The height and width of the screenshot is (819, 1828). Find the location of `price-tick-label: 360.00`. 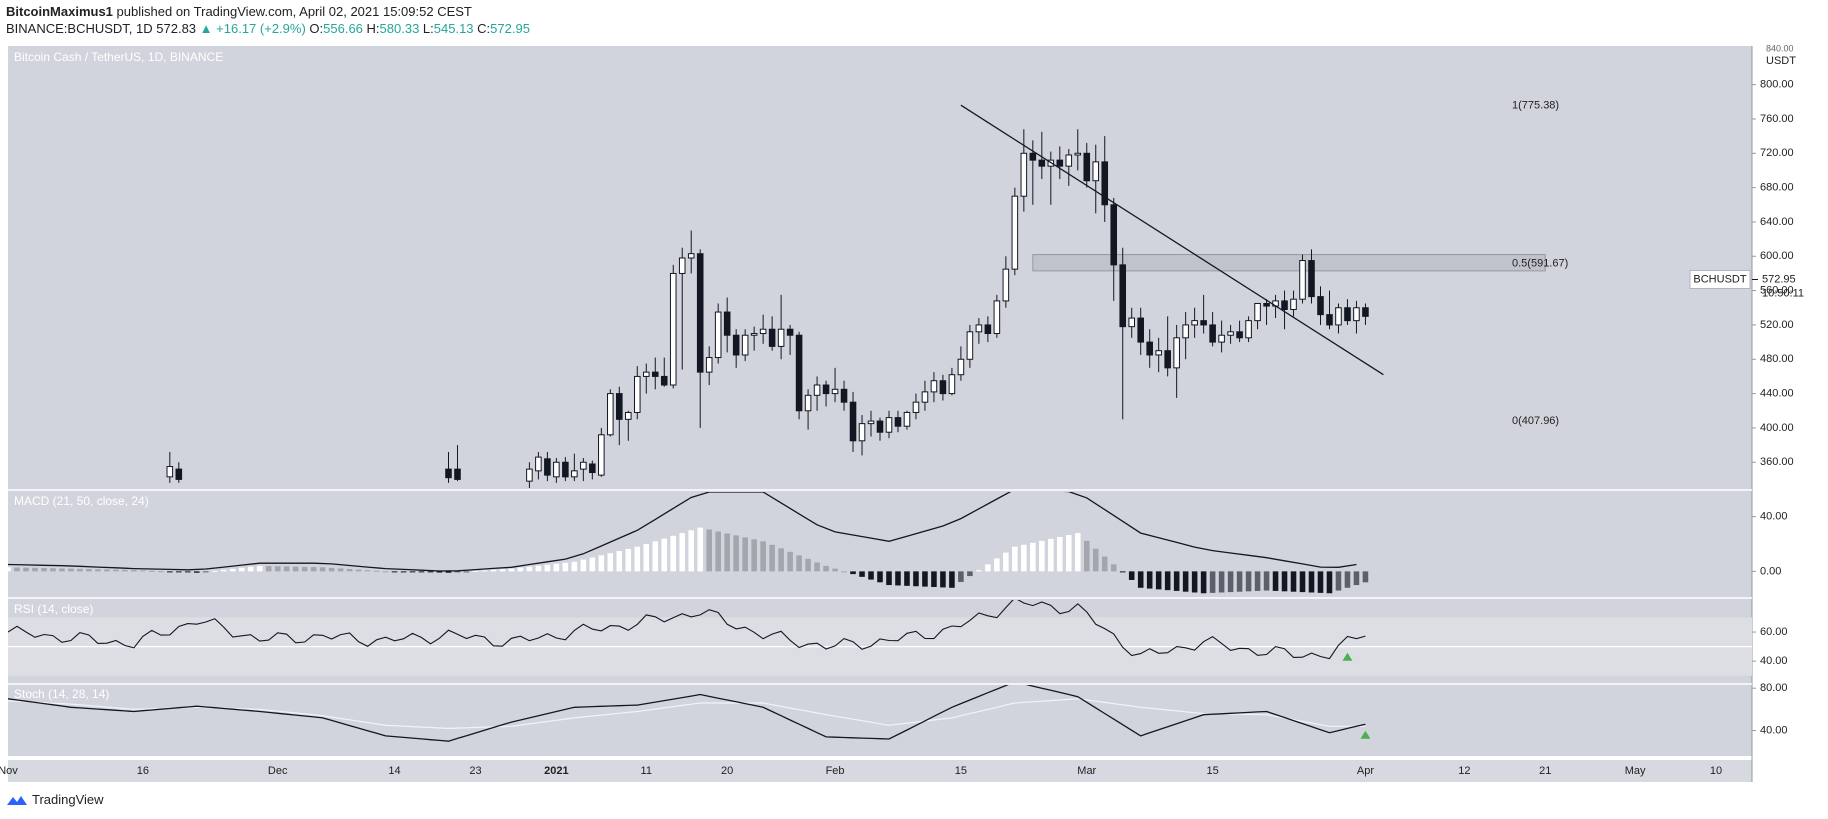

price-tick-label: 360.00 is located at coordinates (1777, 462).